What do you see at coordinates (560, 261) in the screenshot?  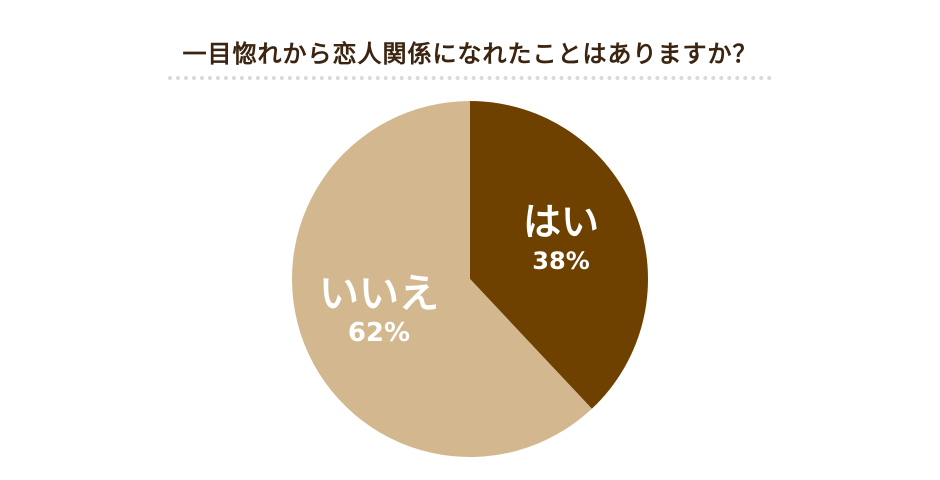 I see `slice-value-yes: 38%` at bounding box center [560, 261].